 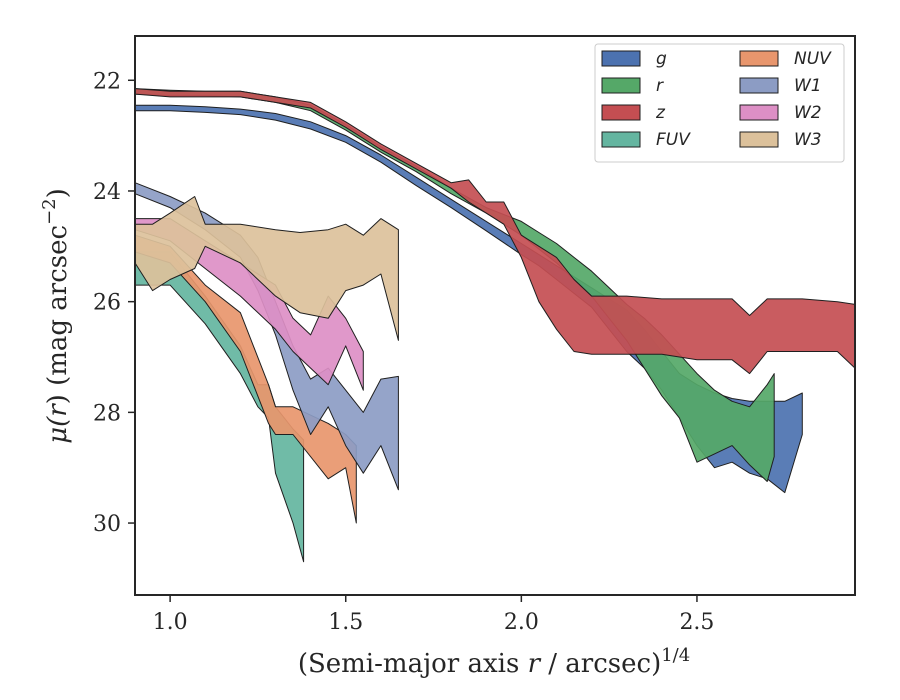 I want to click on band-nuv, so click(x=245, y=379).